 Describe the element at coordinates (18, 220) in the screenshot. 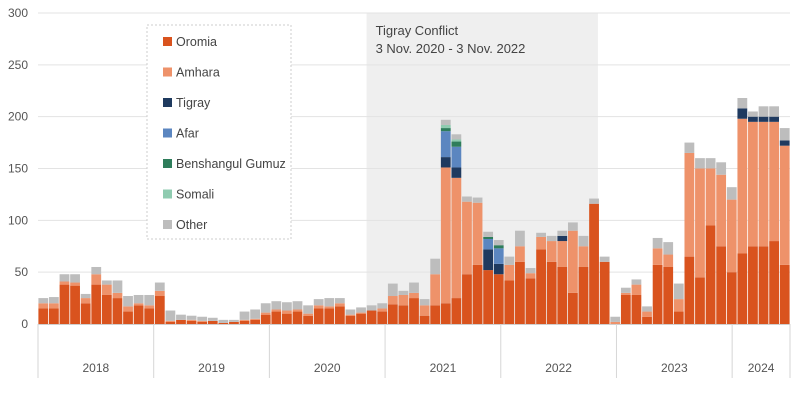

I see `y-tick-label: 100` at that location.